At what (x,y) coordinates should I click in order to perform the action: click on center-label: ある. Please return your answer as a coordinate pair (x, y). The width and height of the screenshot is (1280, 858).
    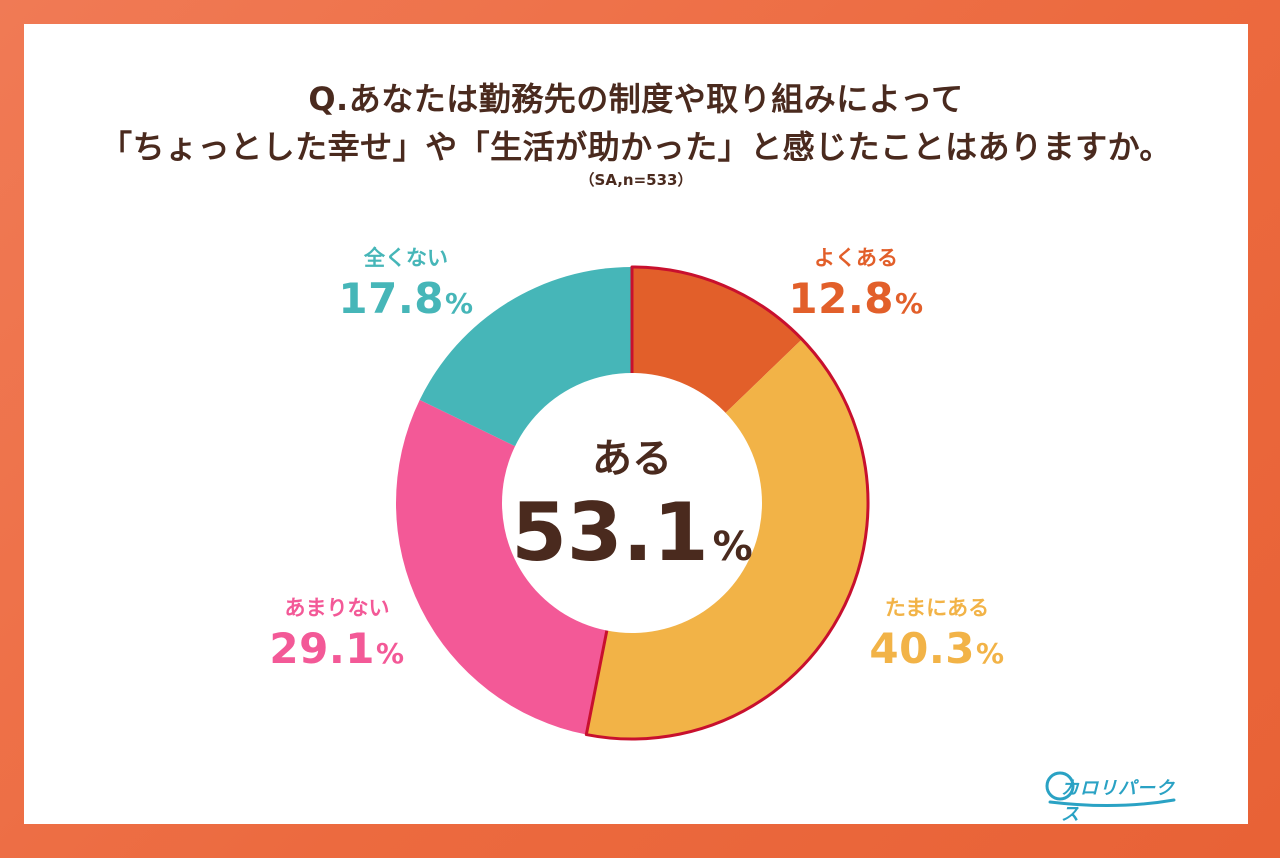
    Looking at the image, I should click on (632, 459).